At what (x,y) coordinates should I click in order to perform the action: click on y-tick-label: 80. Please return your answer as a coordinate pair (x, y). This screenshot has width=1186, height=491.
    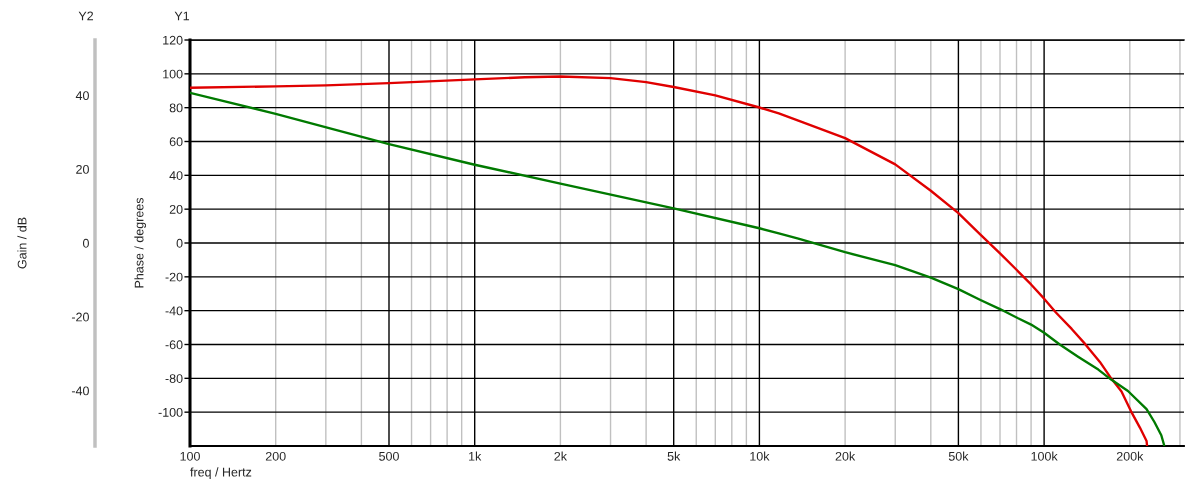
    Looking at the image, I should click on (176, 108).